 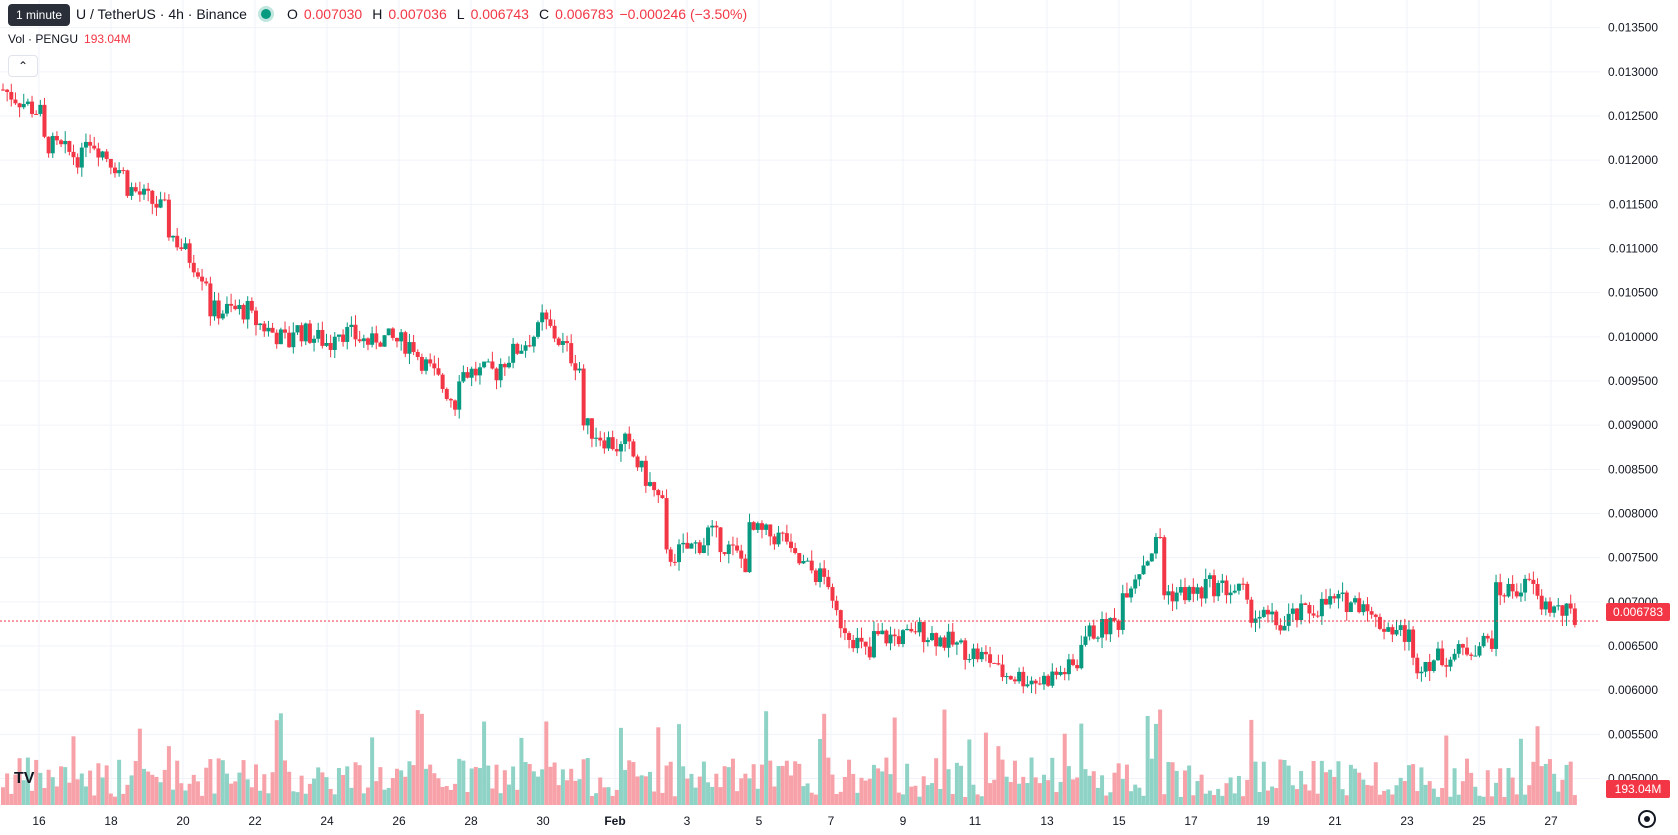 What do you see at coordinates (1633, 293) in the screenshot?
I see `price-tick: 0.010500` at bounding box center [1633, 293].